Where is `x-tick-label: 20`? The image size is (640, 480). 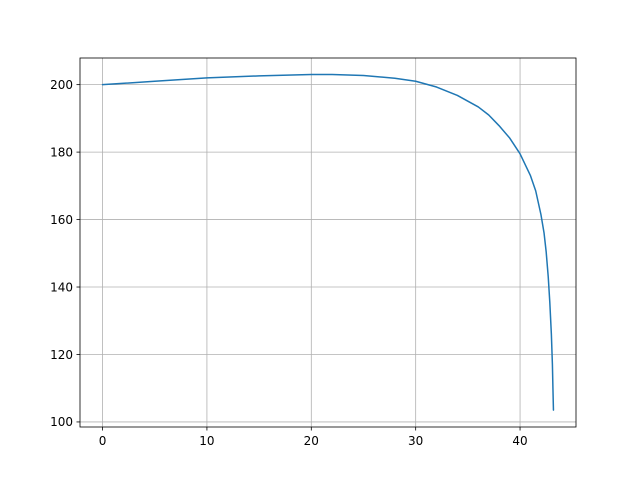
x-tick-label: 20 is located at coordinates (311, 441).